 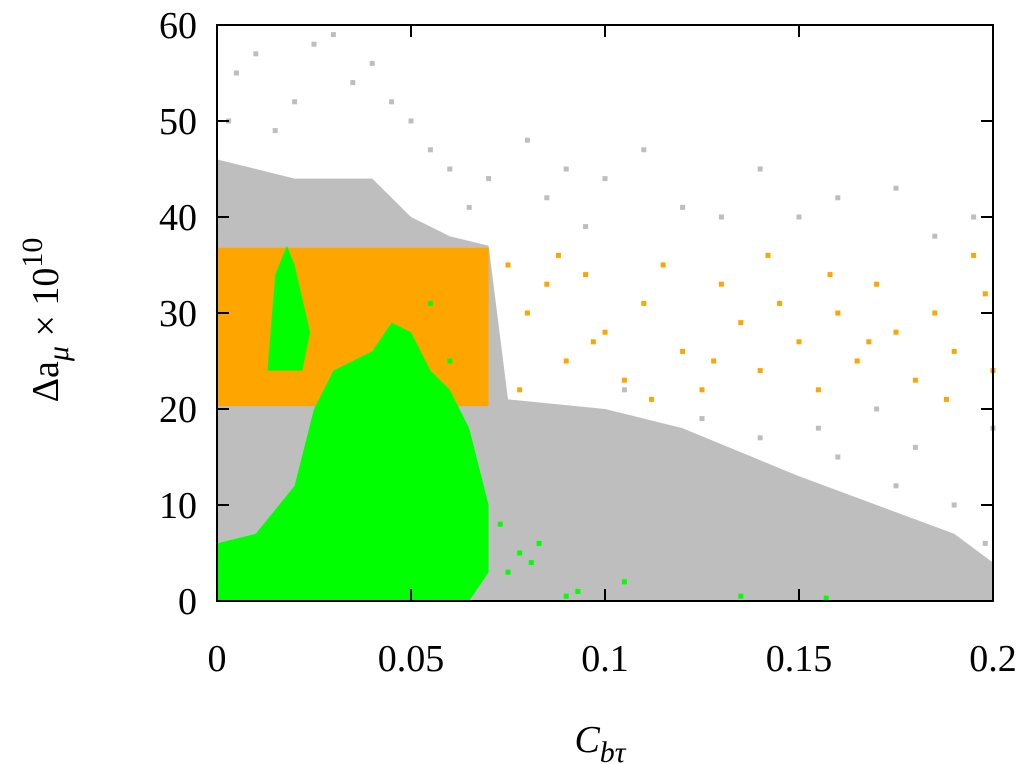 What do you see at coordinates (178, 122) in the screenshot?
I see `y-tick-label: 50` at bounding box center [178, 122].